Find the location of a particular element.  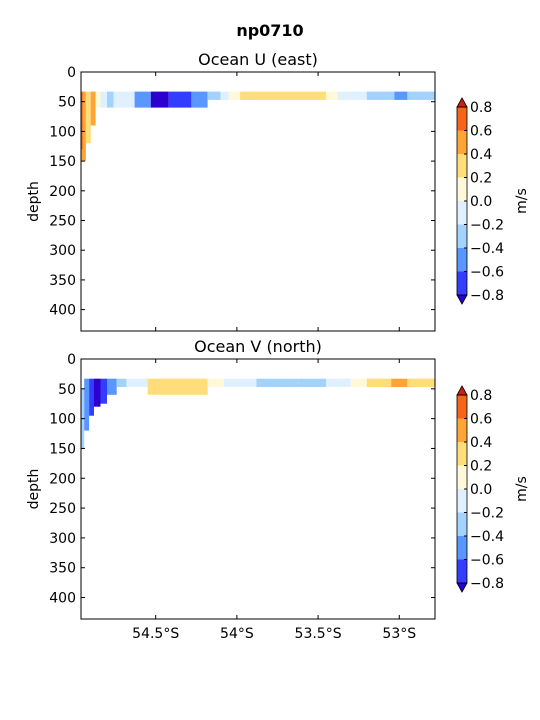

plot-title: Ocean U (east) is located at coordinates (258, 59).